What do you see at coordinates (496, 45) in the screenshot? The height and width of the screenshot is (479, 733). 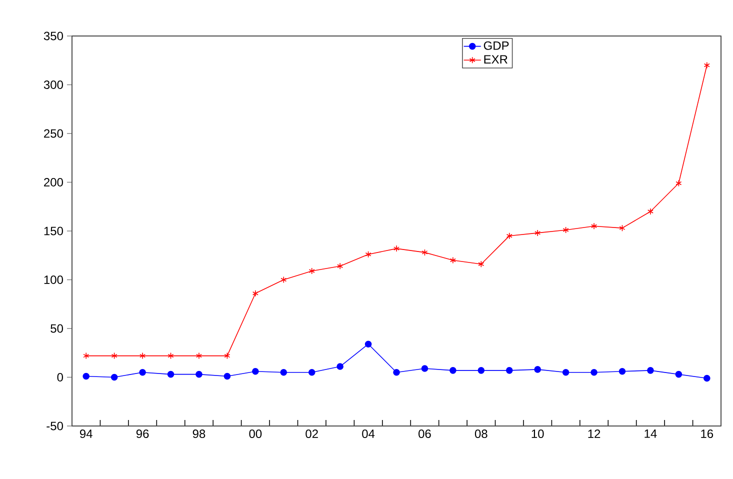 I see `legend-label: GDP` at bounding box center [496, 45].